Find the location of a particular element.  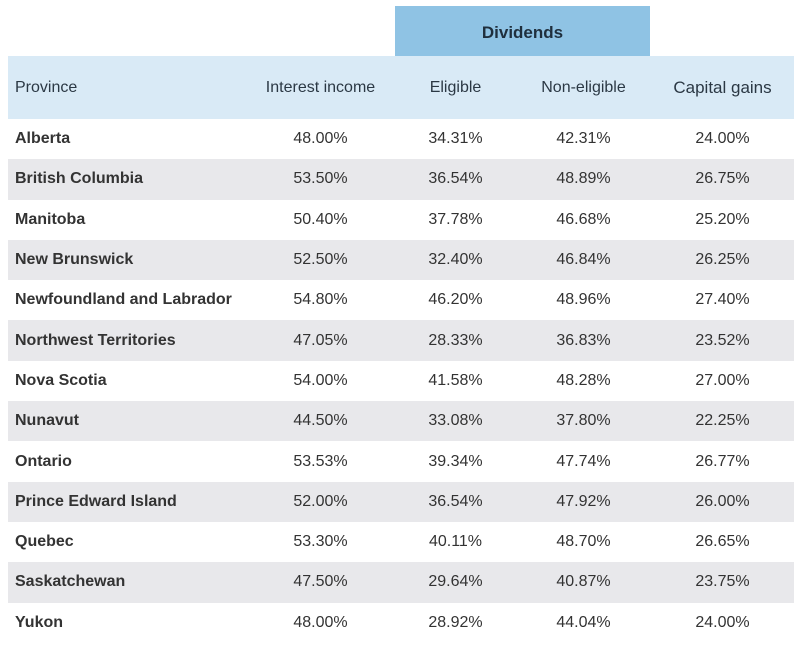

table-row: Alberta 48.00% 34.31% 42.31% 24.00% is located at coordinates (401, 139).